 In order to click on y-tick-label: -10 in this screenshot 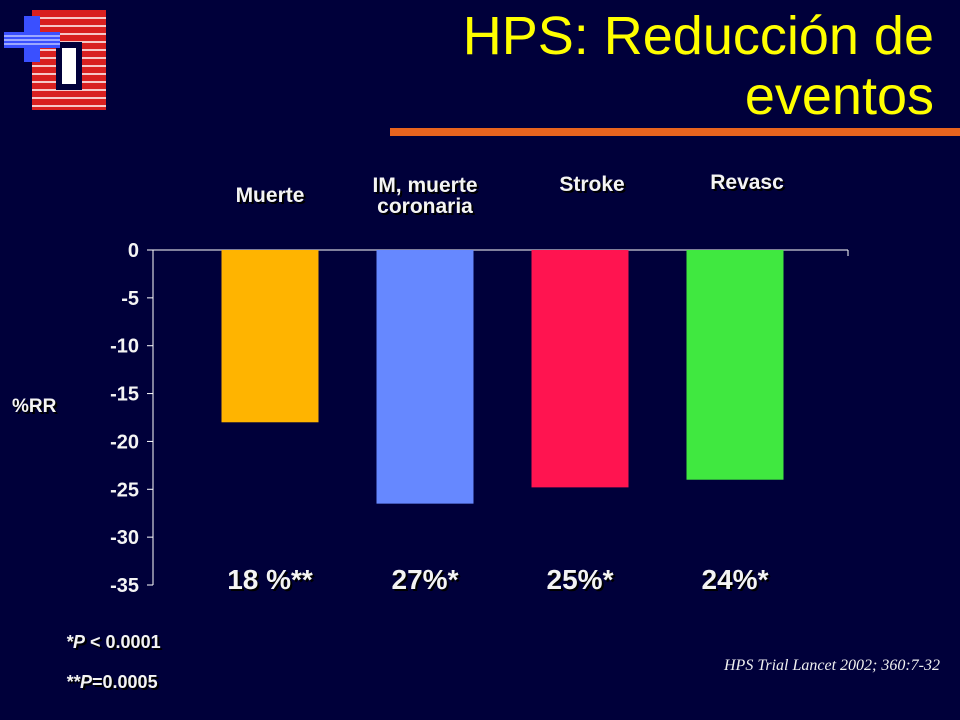, I will do `click(124, 347)`.